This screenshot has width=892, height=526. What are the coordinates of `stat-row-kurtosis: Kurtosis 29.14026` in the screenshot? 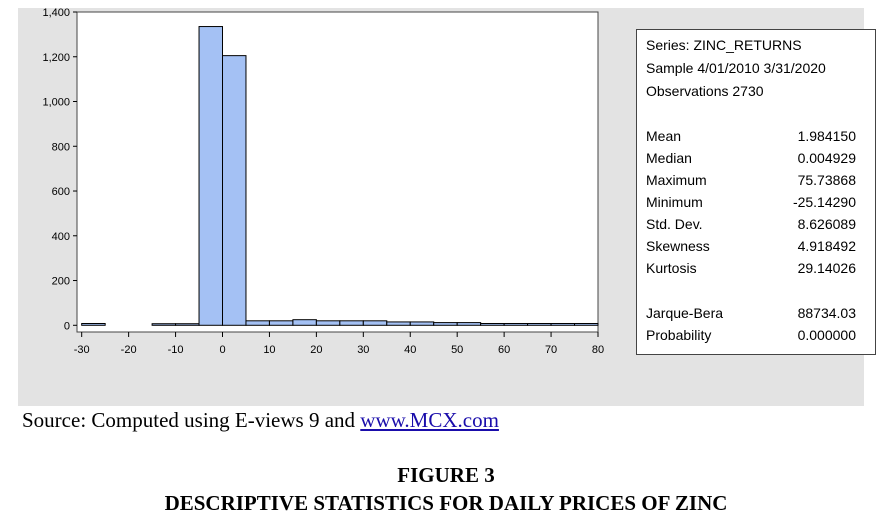 It's located at (757, 269).